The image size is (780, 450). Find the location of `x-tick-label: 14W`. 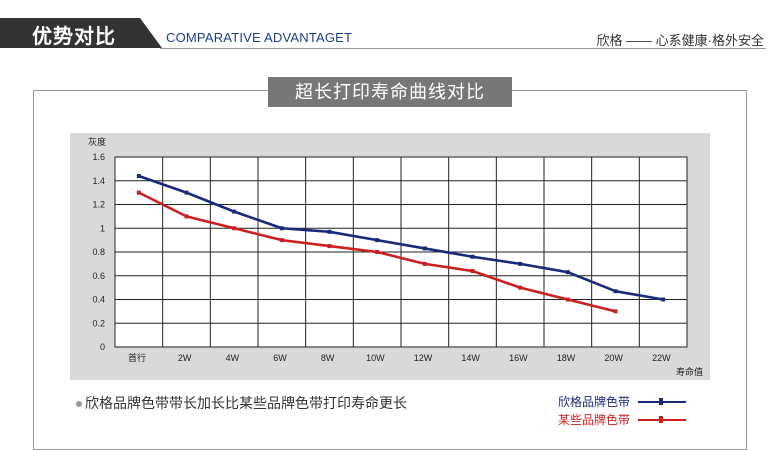

x-tick-label: 14W is located at coordinates (470, 358).